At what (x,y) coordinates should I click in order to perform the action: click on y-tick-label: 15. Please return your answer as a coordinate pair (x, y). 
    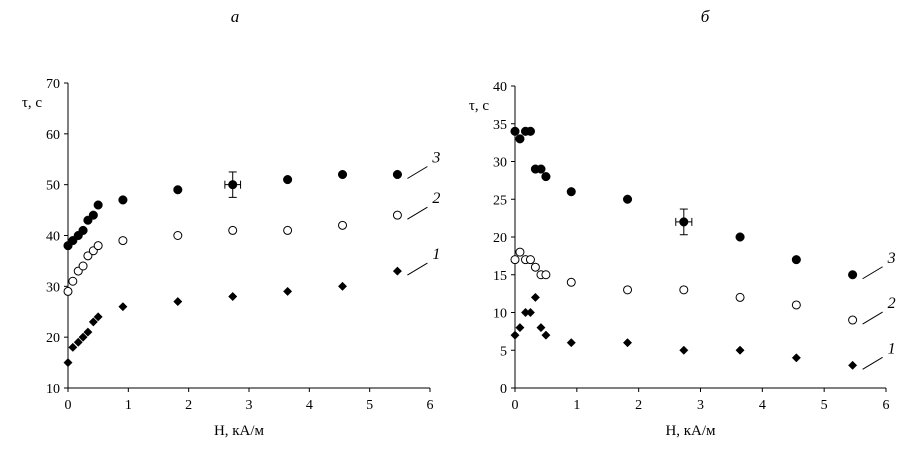
    Looking at the image, I should click on (500, 276).